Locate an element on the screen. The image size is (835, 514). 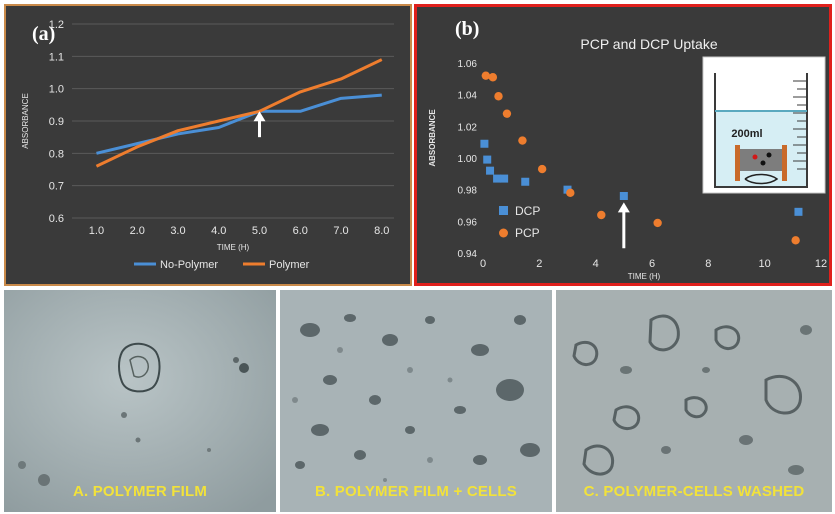
x-tick-label: 10 is located at coordinates (765, 264).